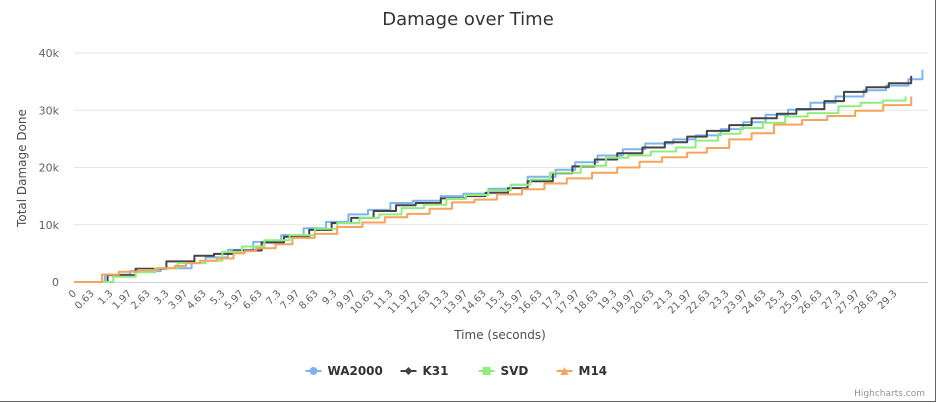 Image resolution: width=937 pixels, height=403 pixels. I want to click on legend-item-k31: K31, so click(424, 371).